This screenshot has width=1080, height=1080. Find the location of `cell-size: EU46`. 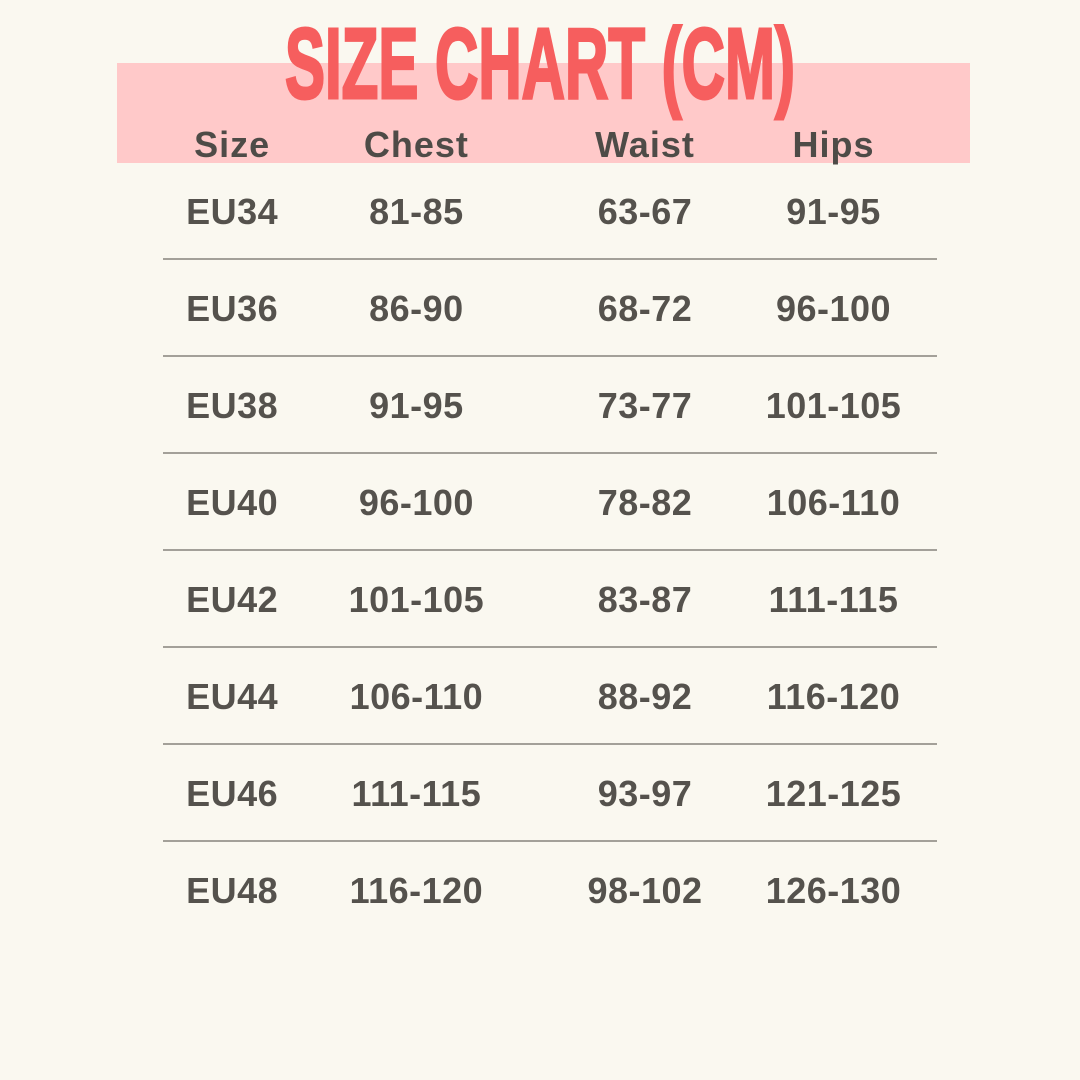

cell-size: EU46 is located at coordinates (232, 793).